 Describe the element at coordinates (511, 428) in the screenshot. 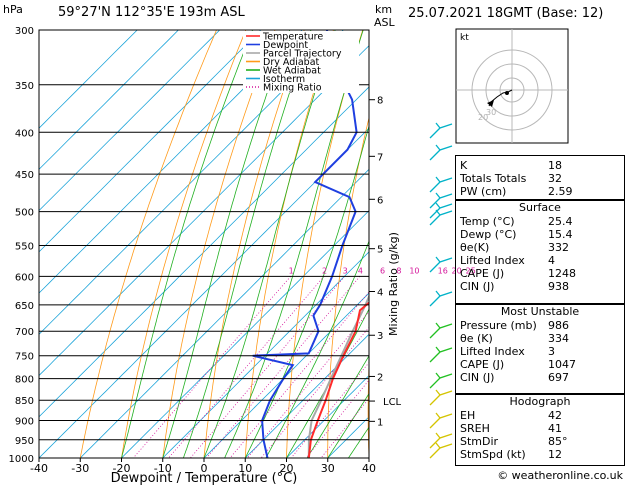

I see `index-row: SREH 41` at that location.